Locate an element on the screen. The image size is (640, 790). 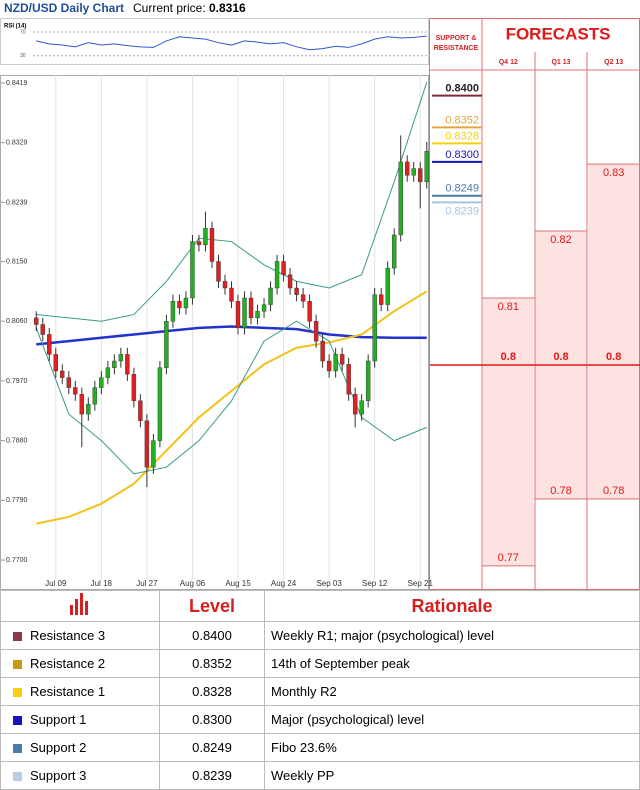
rationale-cell: Weekly R1; major (psychological) level is located at coordinates (452, 635).